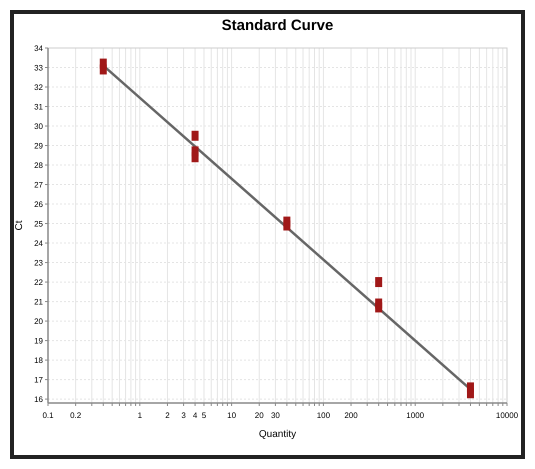 The height and width of the screenshot is (469, 535). What do you see at coordinates (39, 321) in the screenshot?
I see `y-tick-label: 20` at bounding box center [39, 321].